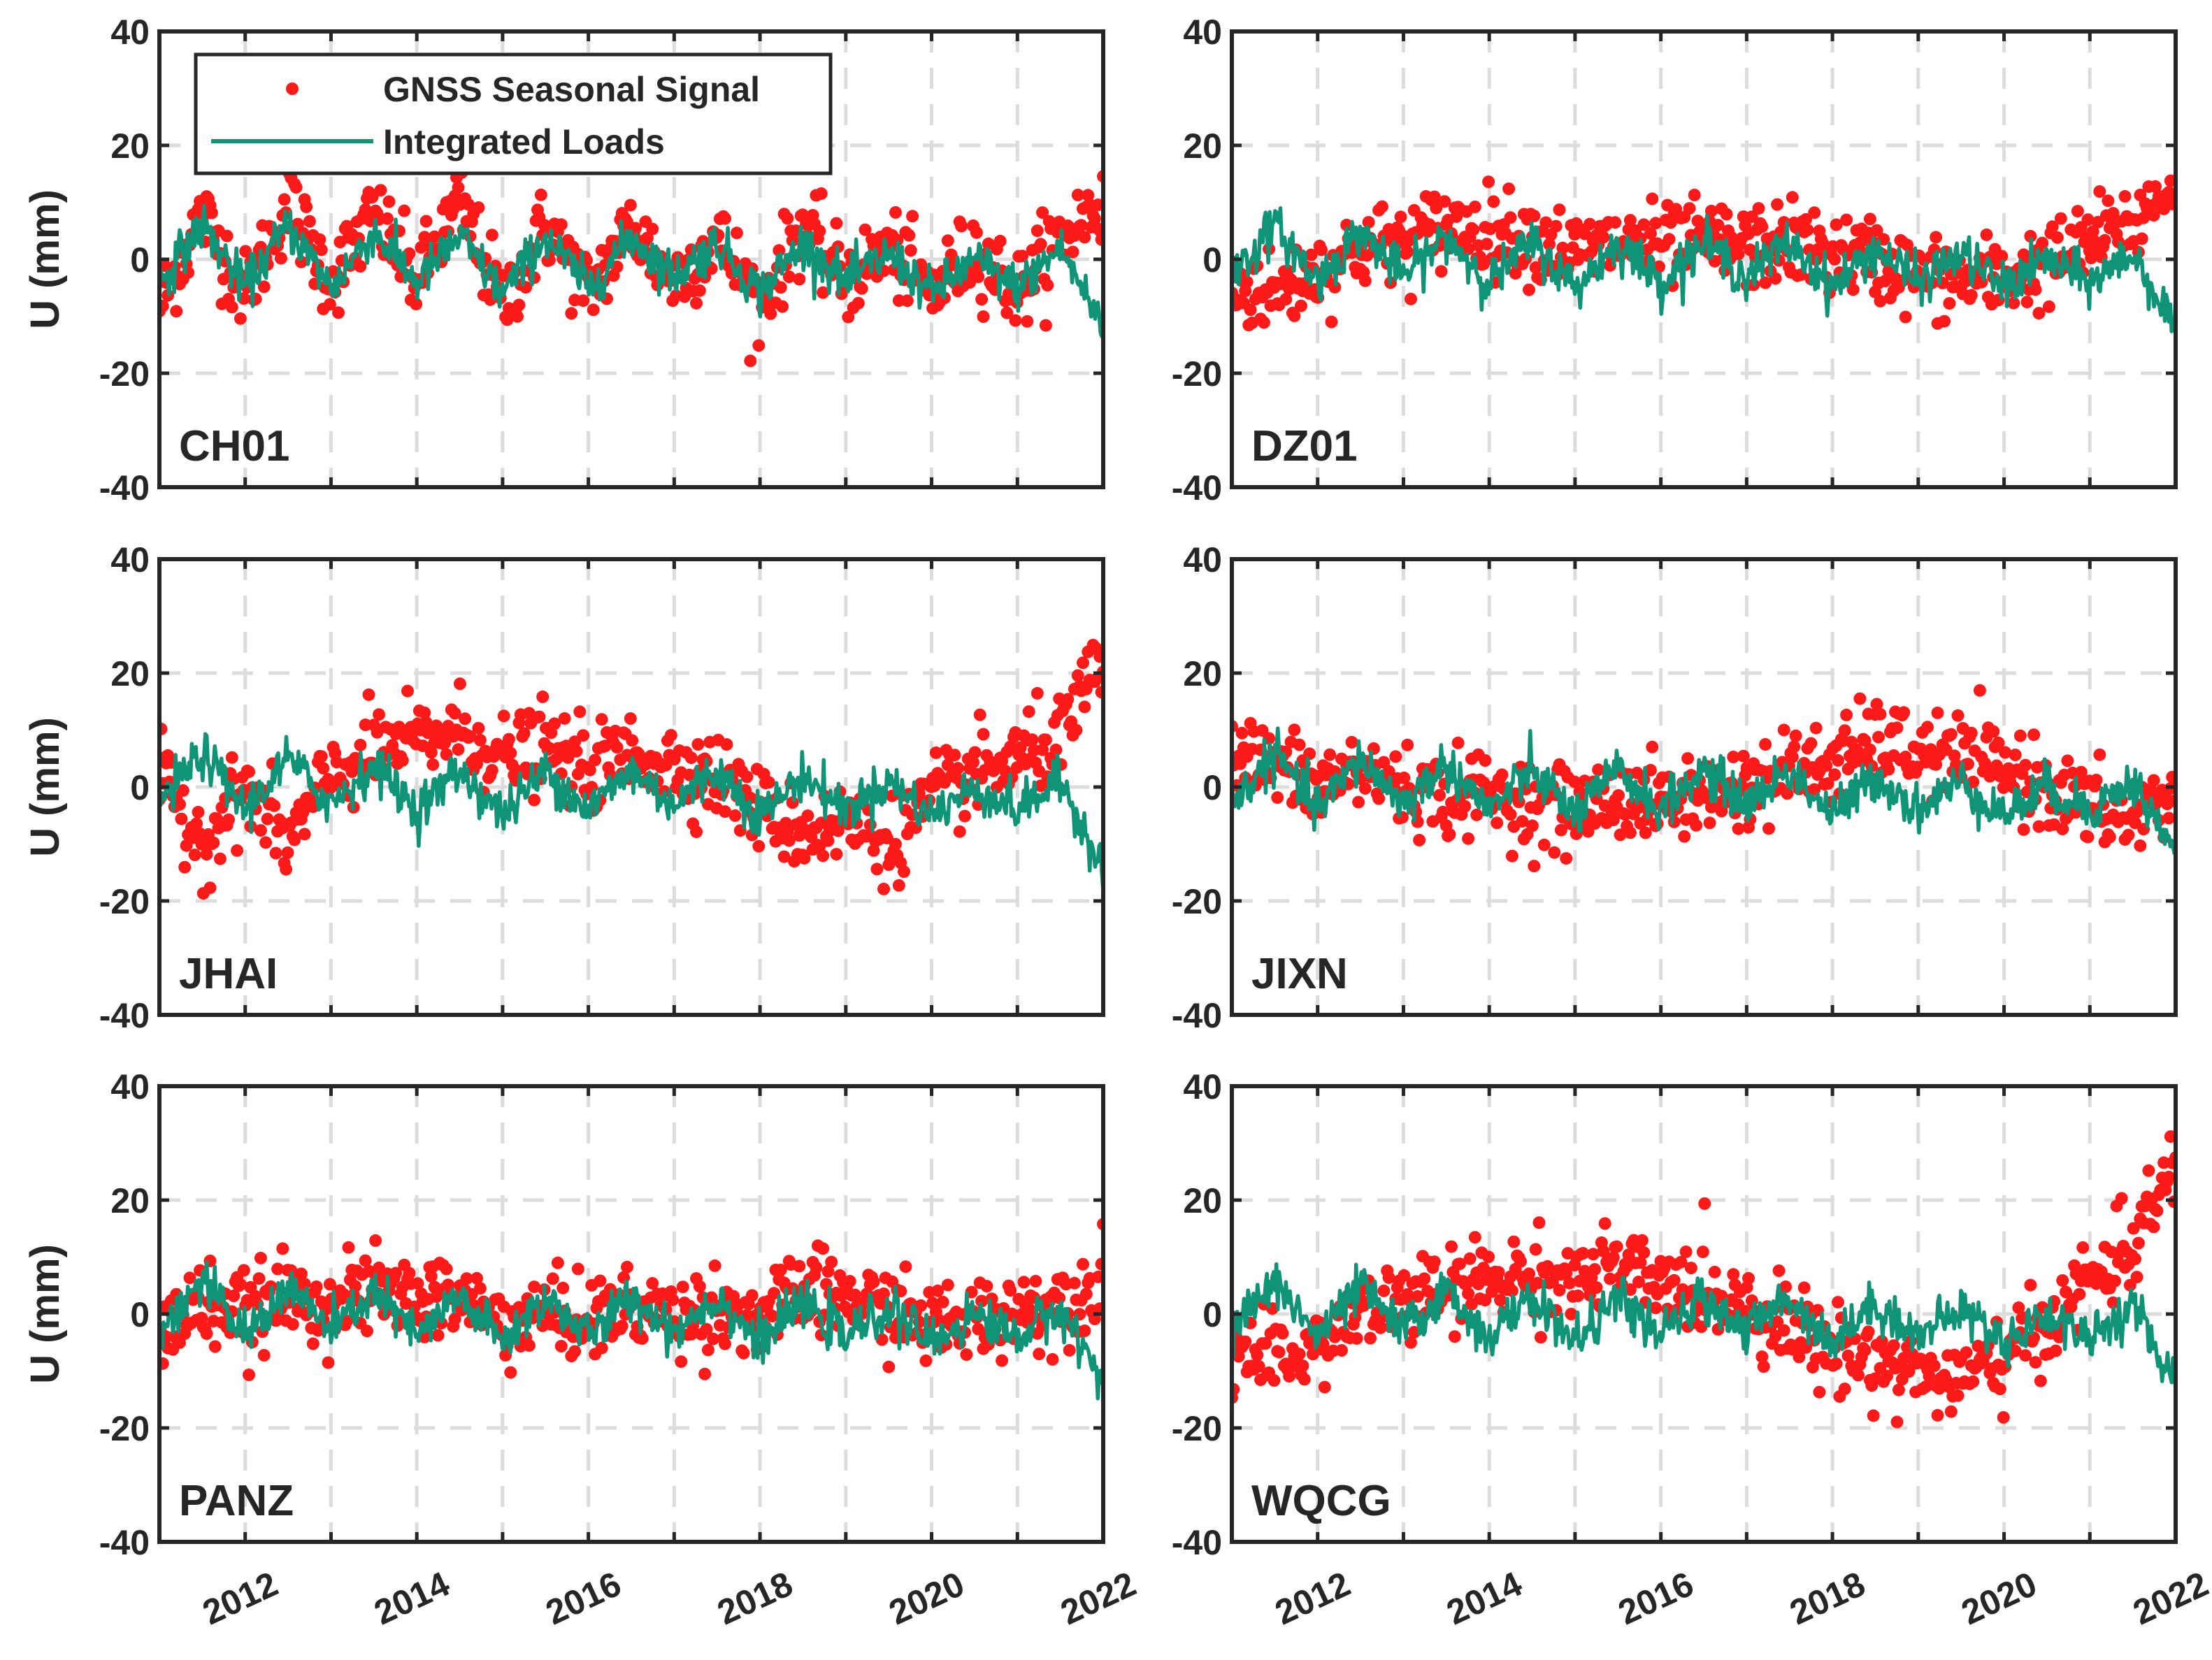 This screenshot has height=1660, width=2212. I want to click on y-tick-label: -20, so click(125, 374).